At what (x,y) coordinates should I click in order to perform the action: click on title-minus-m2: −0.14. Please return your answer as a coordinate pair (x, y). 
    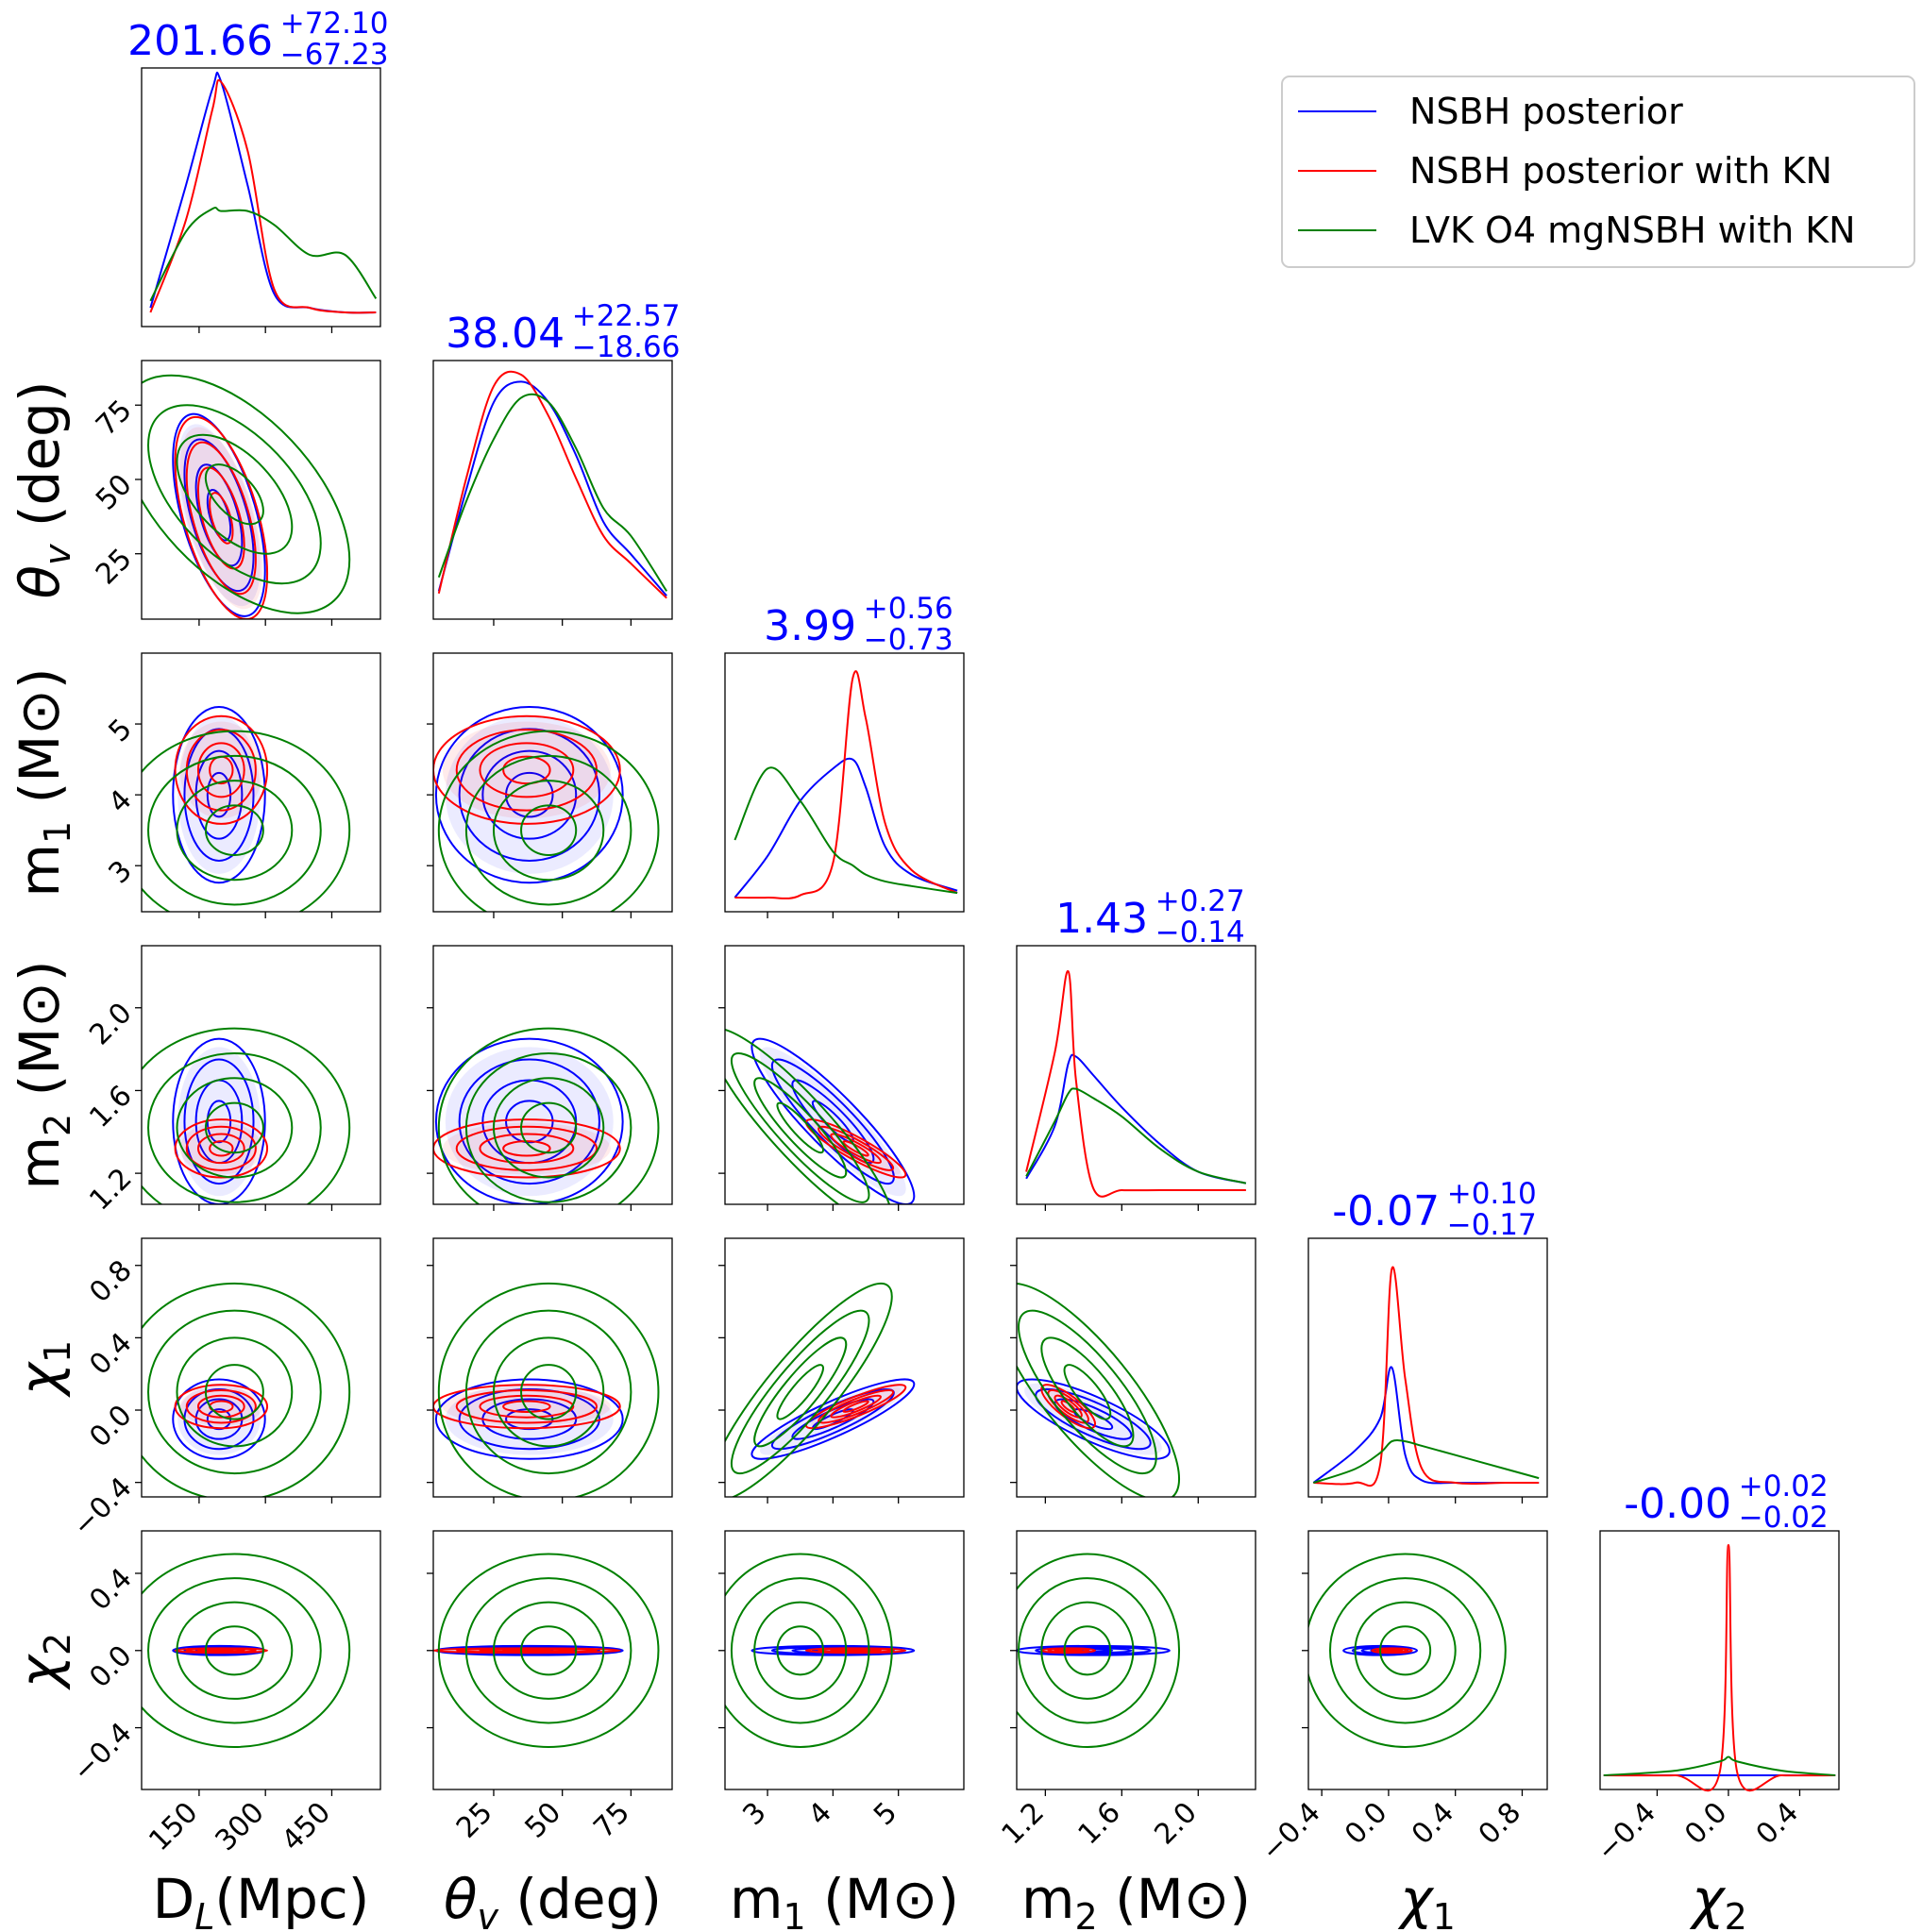
    Looking at the image, I should click on (1200, 932).